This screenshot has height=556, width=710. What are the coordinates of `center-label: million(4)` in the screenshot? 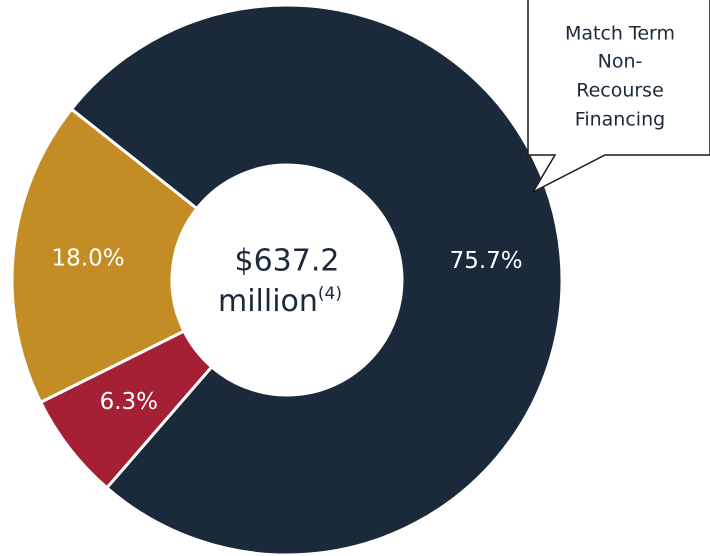 It's located at (280, 301).